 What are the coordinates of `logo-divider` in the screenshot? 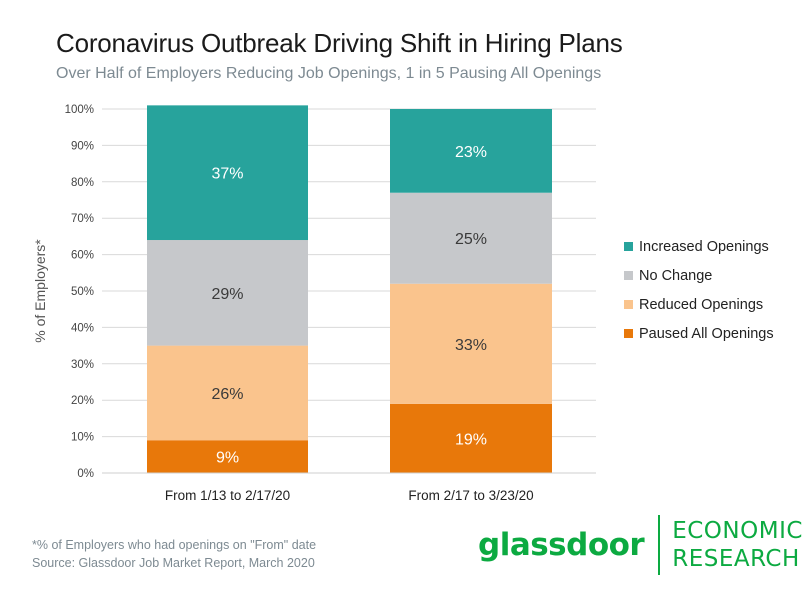 It's located at (659, 545).